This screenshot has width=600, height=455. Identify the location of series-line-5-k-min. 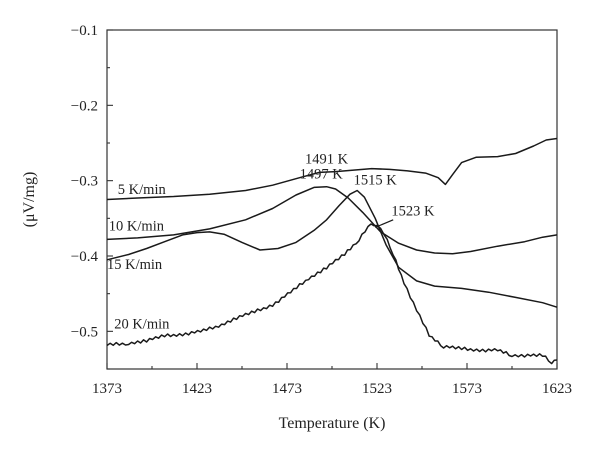
(332, 169).